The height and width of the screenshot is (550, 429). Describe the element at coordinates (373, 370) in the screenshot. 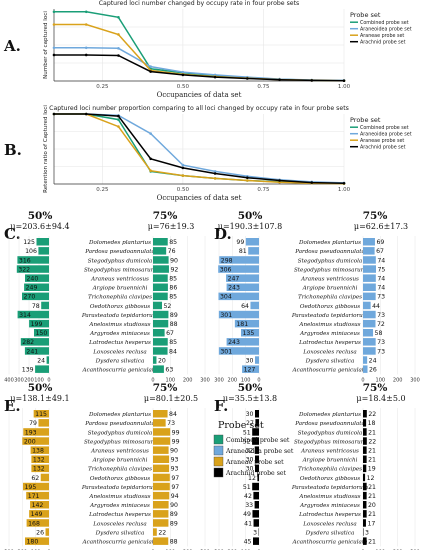

I see `right-value-label: 26` at that location.